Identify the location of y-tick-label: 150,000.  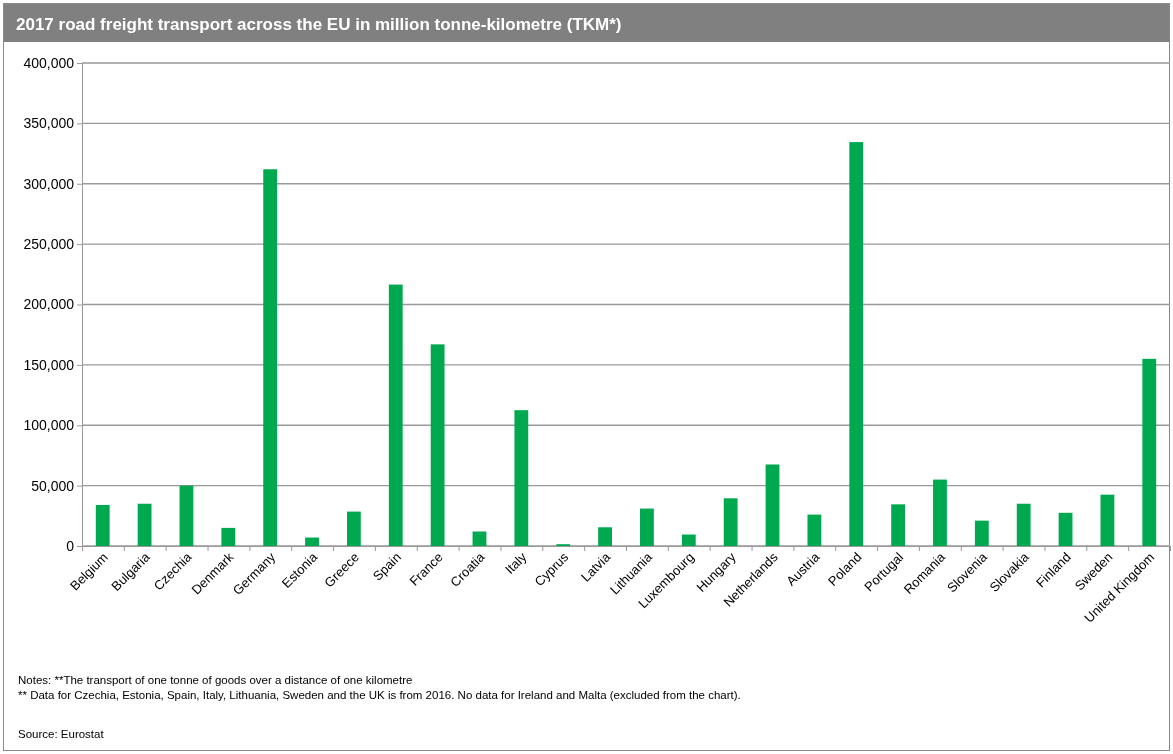
(49, 364).